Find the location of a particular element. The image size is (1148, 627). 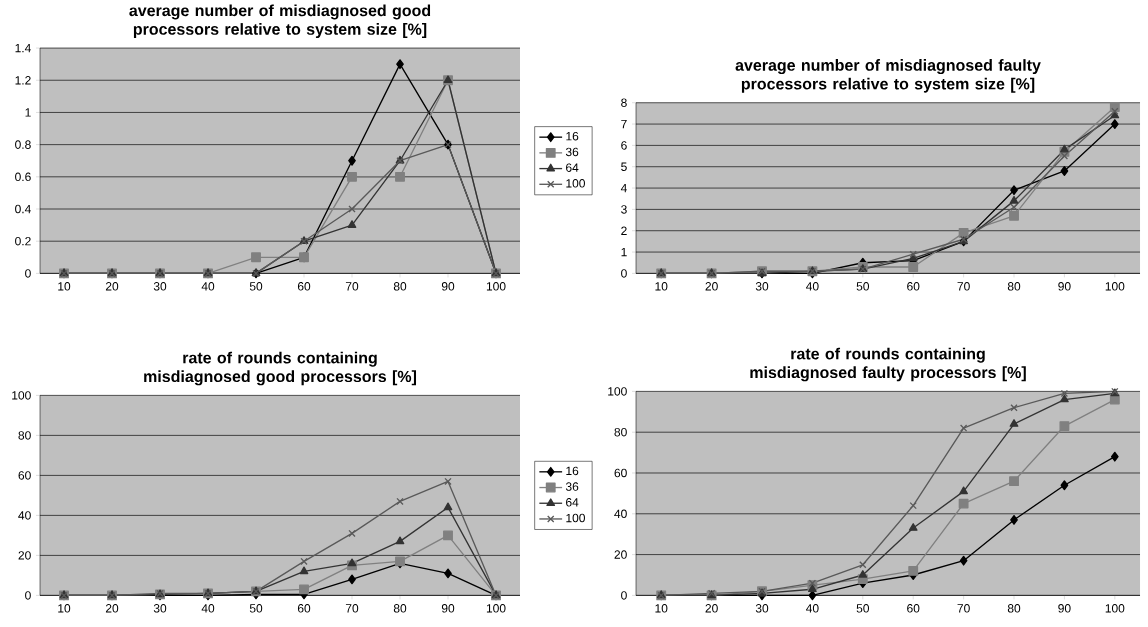

y-tick-label: 1.2 is located at coordinates (23, 80).